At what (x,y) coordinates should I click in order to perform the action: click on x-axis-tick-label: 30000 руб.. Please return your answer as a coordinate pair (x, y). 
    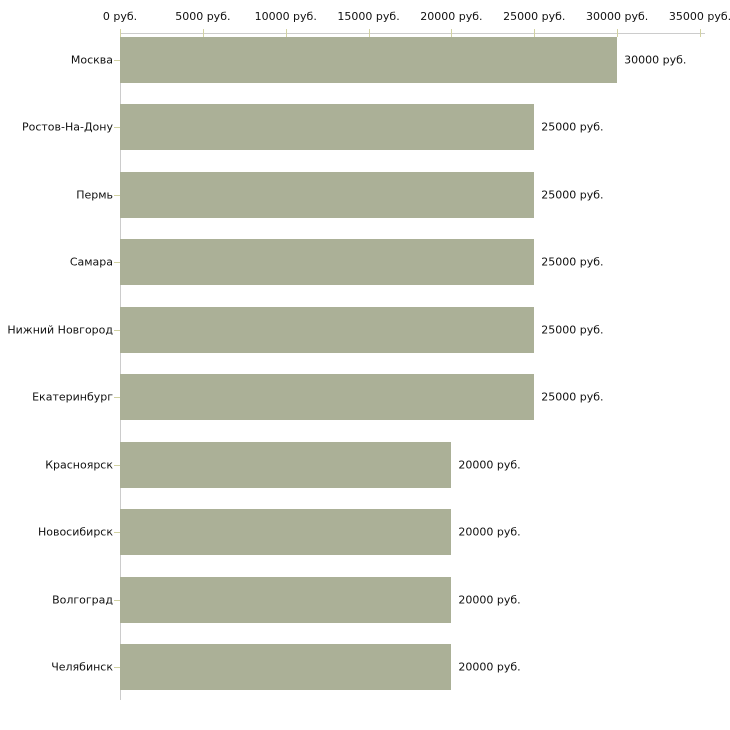
    Looking at the image, I should click on (617, 16).